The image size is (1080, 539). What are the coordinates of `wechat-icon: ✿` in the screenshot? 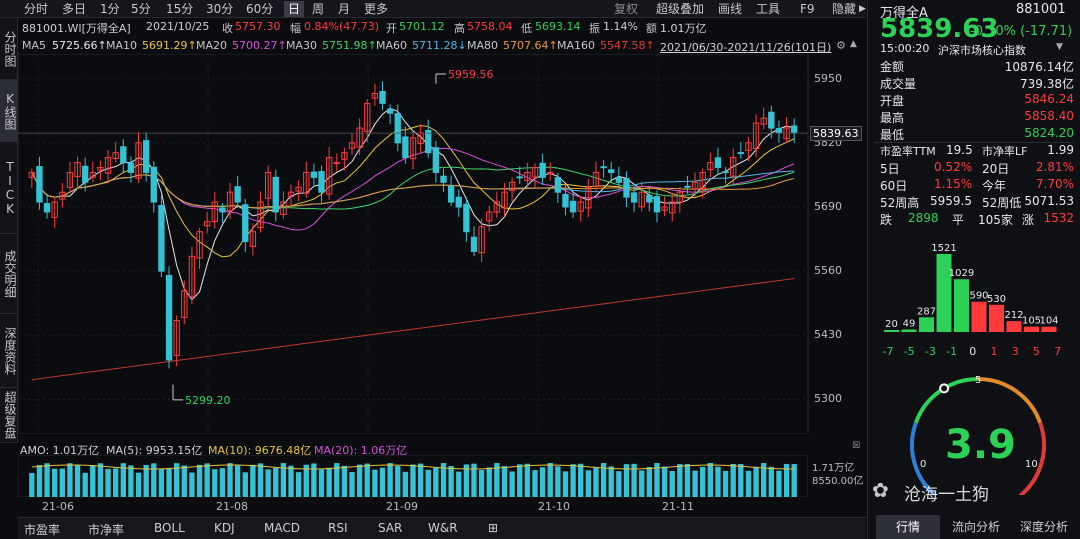 It's located at (880, 490).